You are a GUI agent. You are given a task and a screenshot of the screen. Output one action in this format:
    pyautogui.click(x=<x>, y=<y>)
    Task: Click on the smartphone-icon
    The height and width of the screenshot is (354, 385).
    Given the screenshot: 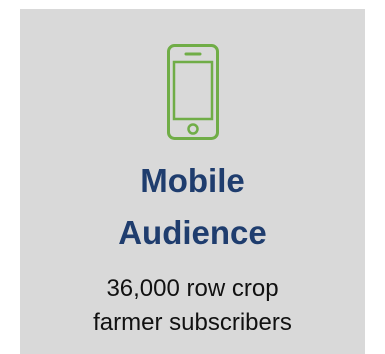 What is the action you would take?
    pyautogui.click(x=193, y=92)
    